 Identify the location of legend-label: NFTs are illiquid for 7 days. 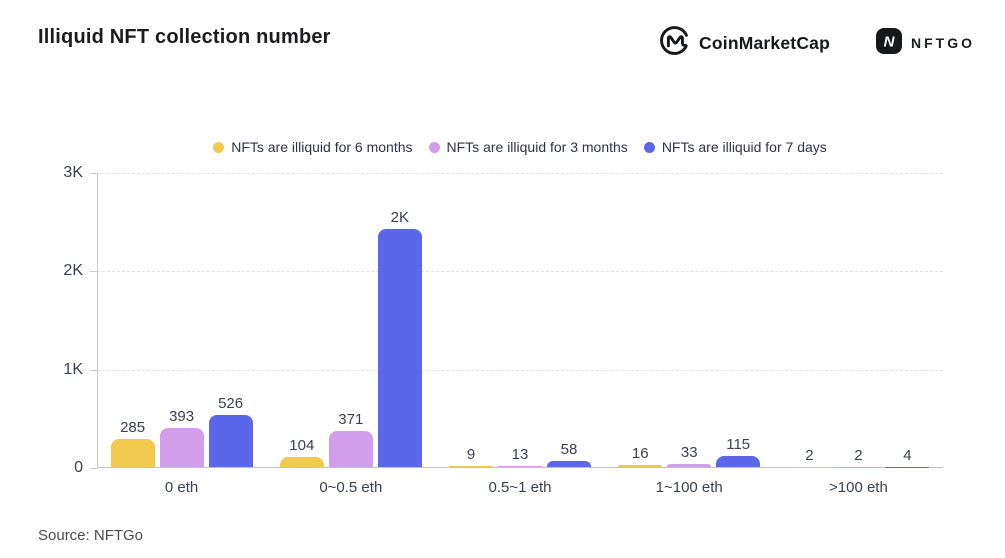
(744, 147).